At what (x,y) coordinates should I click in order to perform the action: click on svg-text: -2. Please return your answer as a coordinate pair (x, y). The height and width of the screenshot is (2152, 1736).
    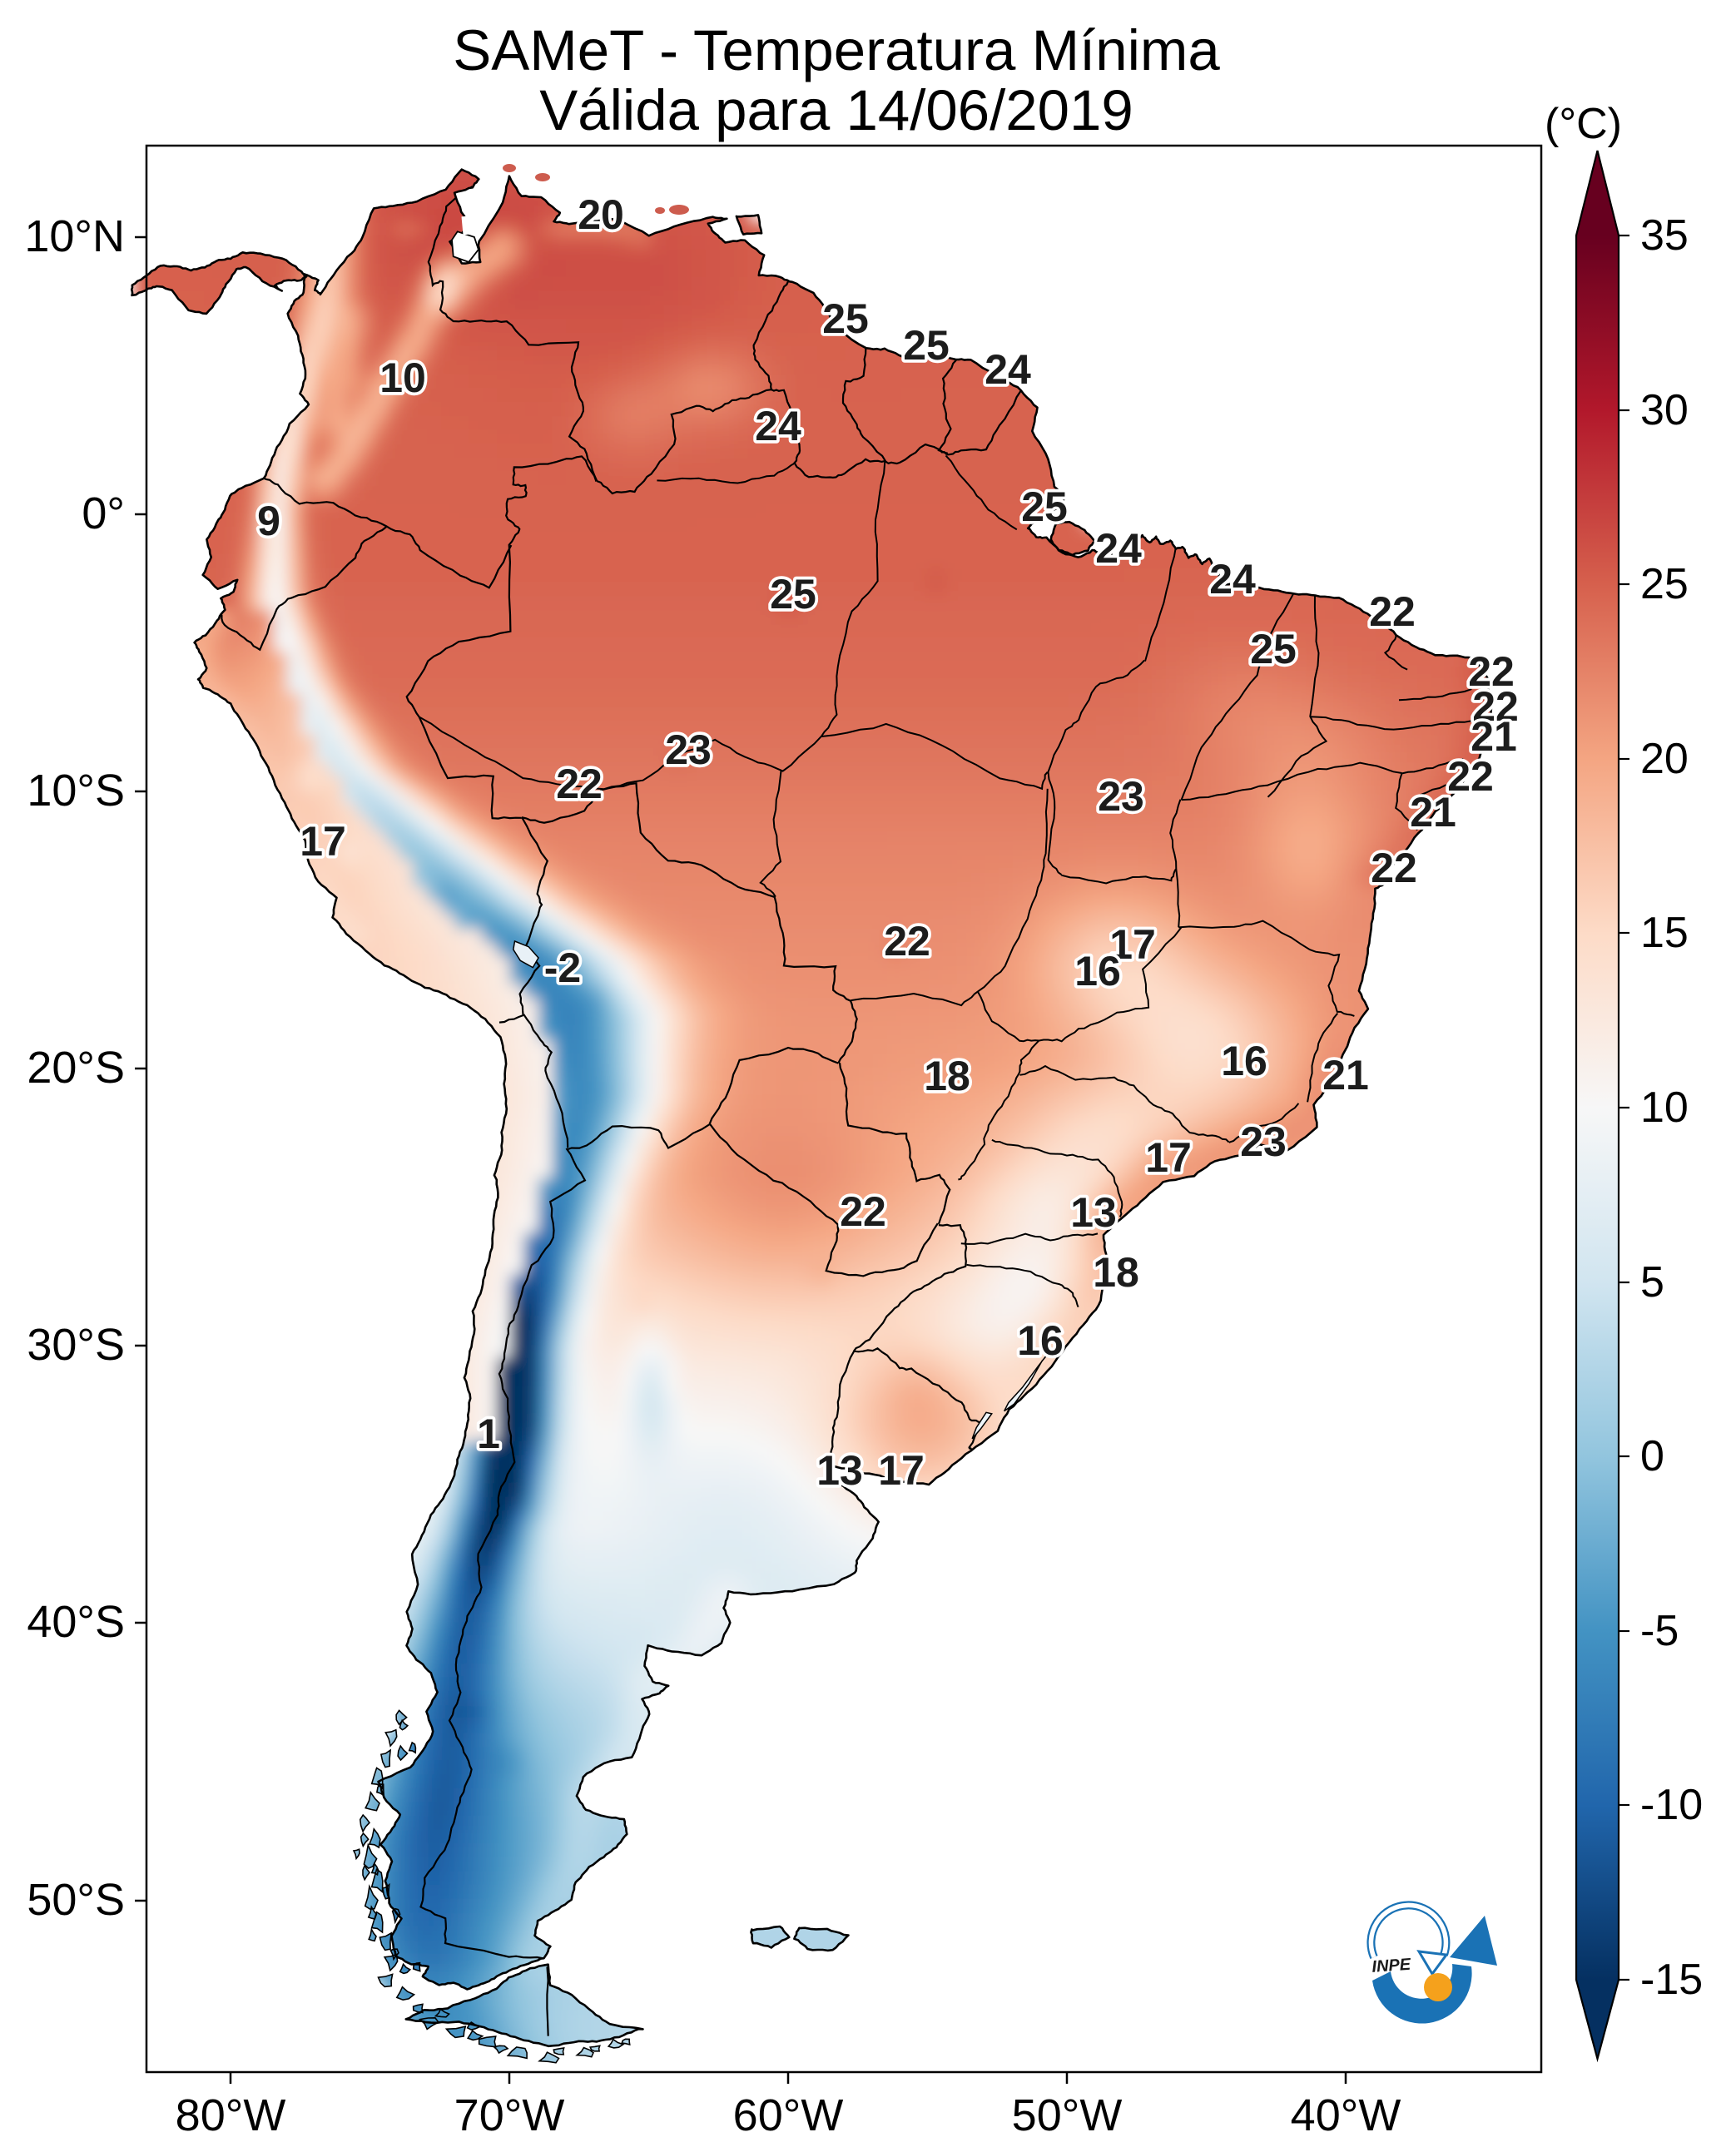
    Looking at the image, I should click on (562, 968).